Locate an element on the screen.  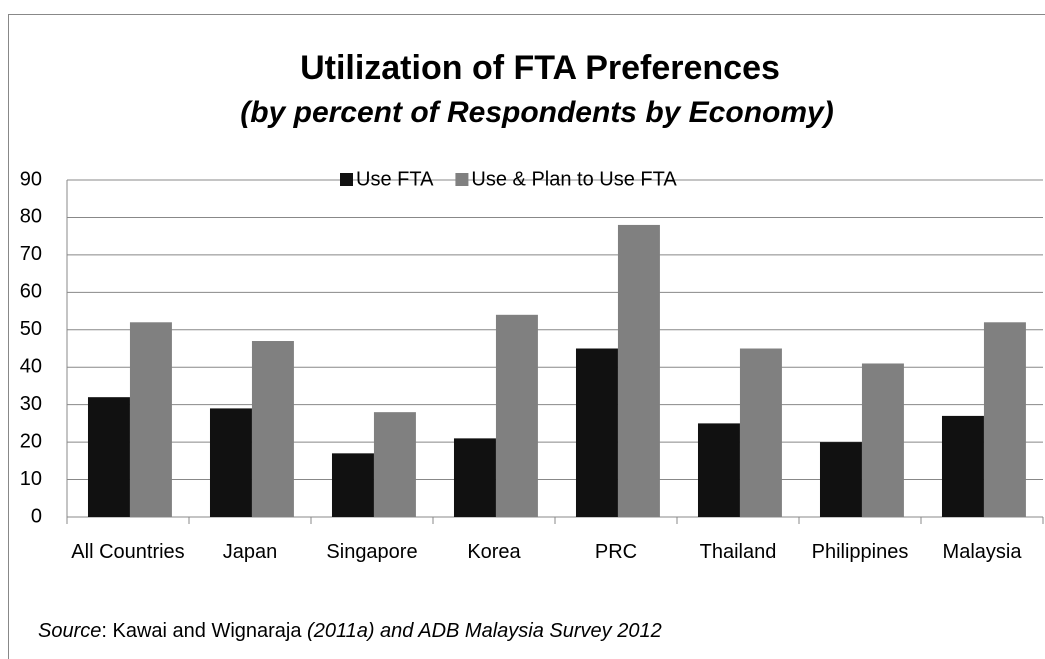
x-tick-label: PRC is located at coordinates (616, 552).